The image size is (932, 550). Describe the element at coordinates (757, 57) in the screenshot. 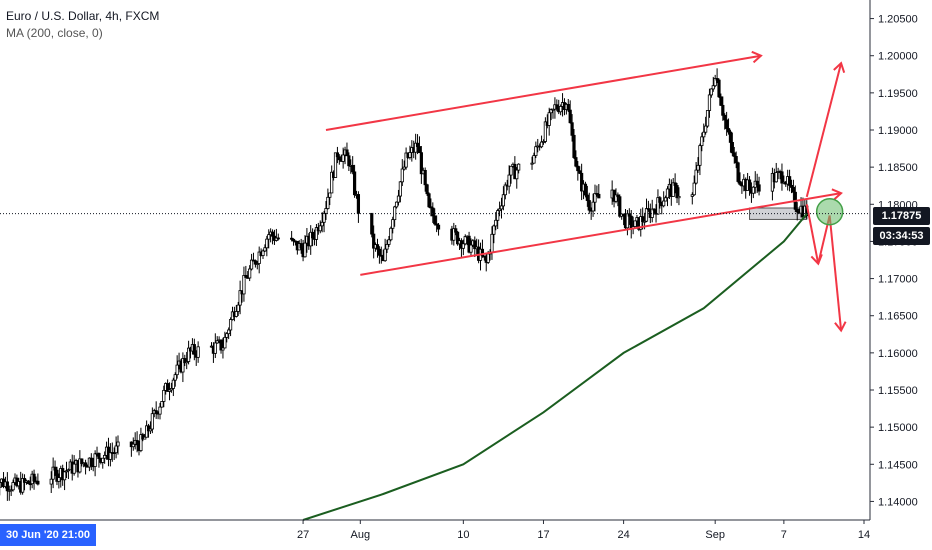

I see `channel-upper-arrowhead` at that location.